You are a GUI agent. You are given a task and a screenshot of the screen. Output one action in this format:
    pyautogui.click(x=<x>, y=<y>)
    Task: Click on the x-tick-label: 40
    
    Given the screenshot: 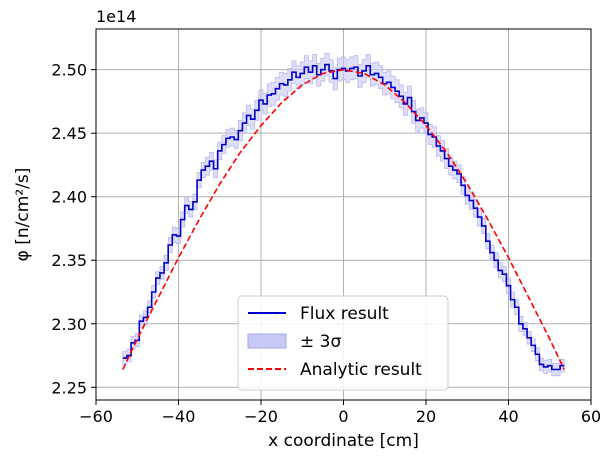 What is the action you would take?
    pyautogui.click(x=508, y=416)
    